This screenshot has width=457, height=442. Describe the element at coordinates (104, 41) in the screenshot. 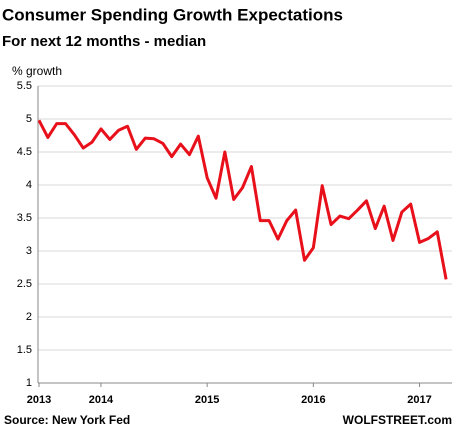

I see `chart-subtitle: For next 12 months - median` at that location.